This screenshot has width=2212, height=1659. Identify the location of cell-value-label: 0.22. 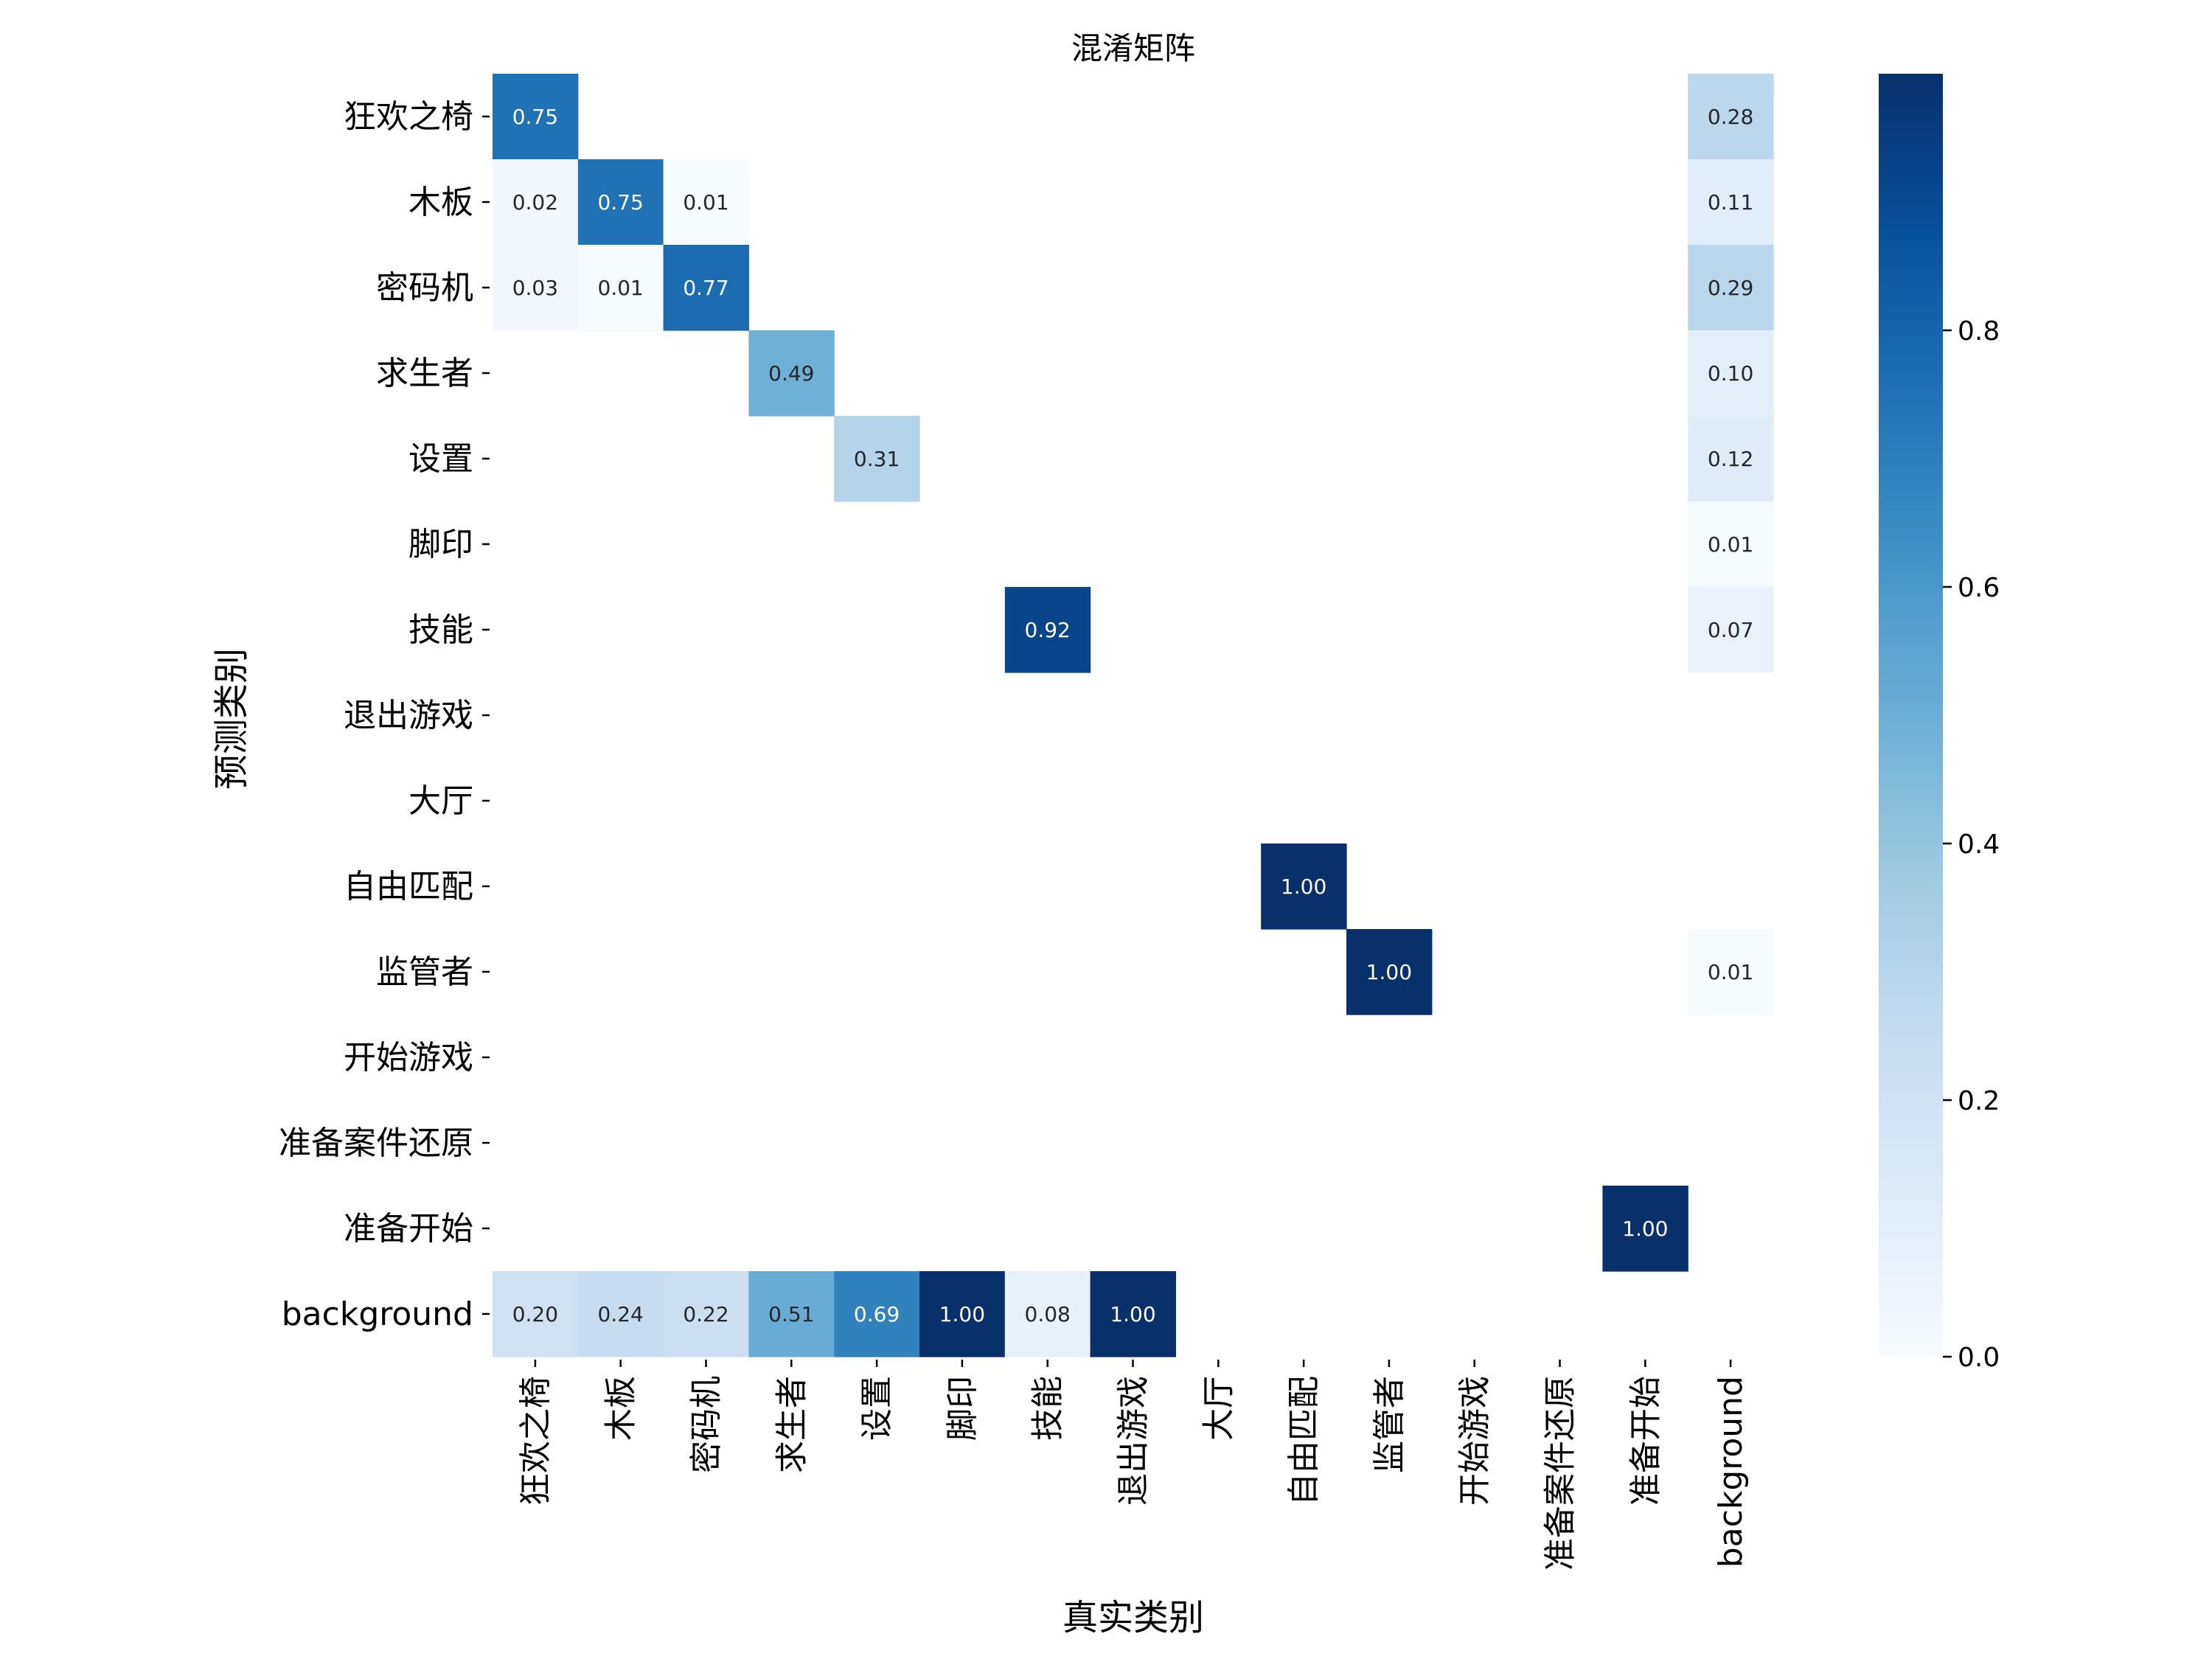
(705, 1314).